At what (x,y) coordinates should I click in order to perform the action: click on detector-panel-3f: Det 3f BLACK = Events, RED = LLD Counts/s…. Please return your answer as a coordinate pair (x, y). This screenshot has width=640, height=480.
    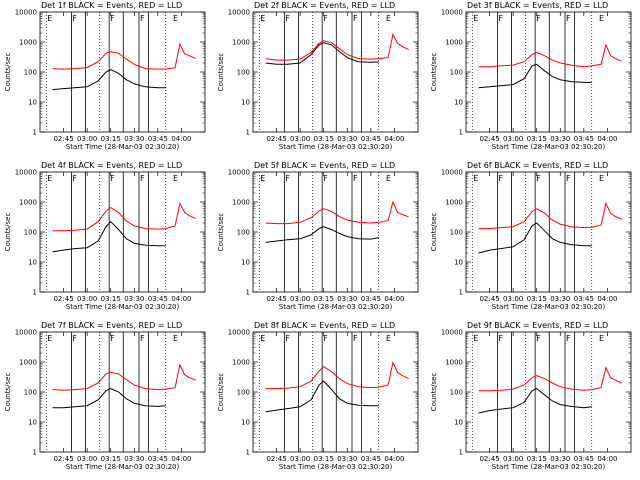
    Looking at the image, I should click on (531, 76).